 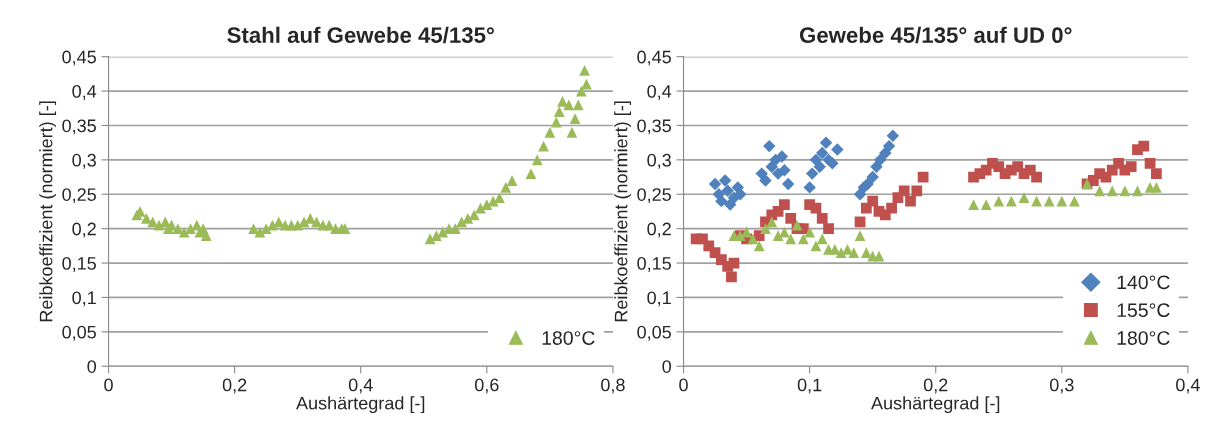 What do you see at coordinates (654, 333) in the screenshot?
I see `y-tick-label: 0,05` at bounding box center [654, 333].